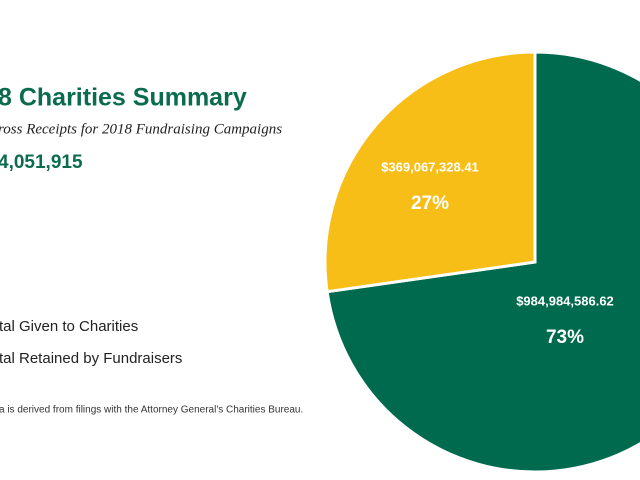 This screenshot has height=480, width=640. I want to click on percent-label: 27%, so click(430, 203).